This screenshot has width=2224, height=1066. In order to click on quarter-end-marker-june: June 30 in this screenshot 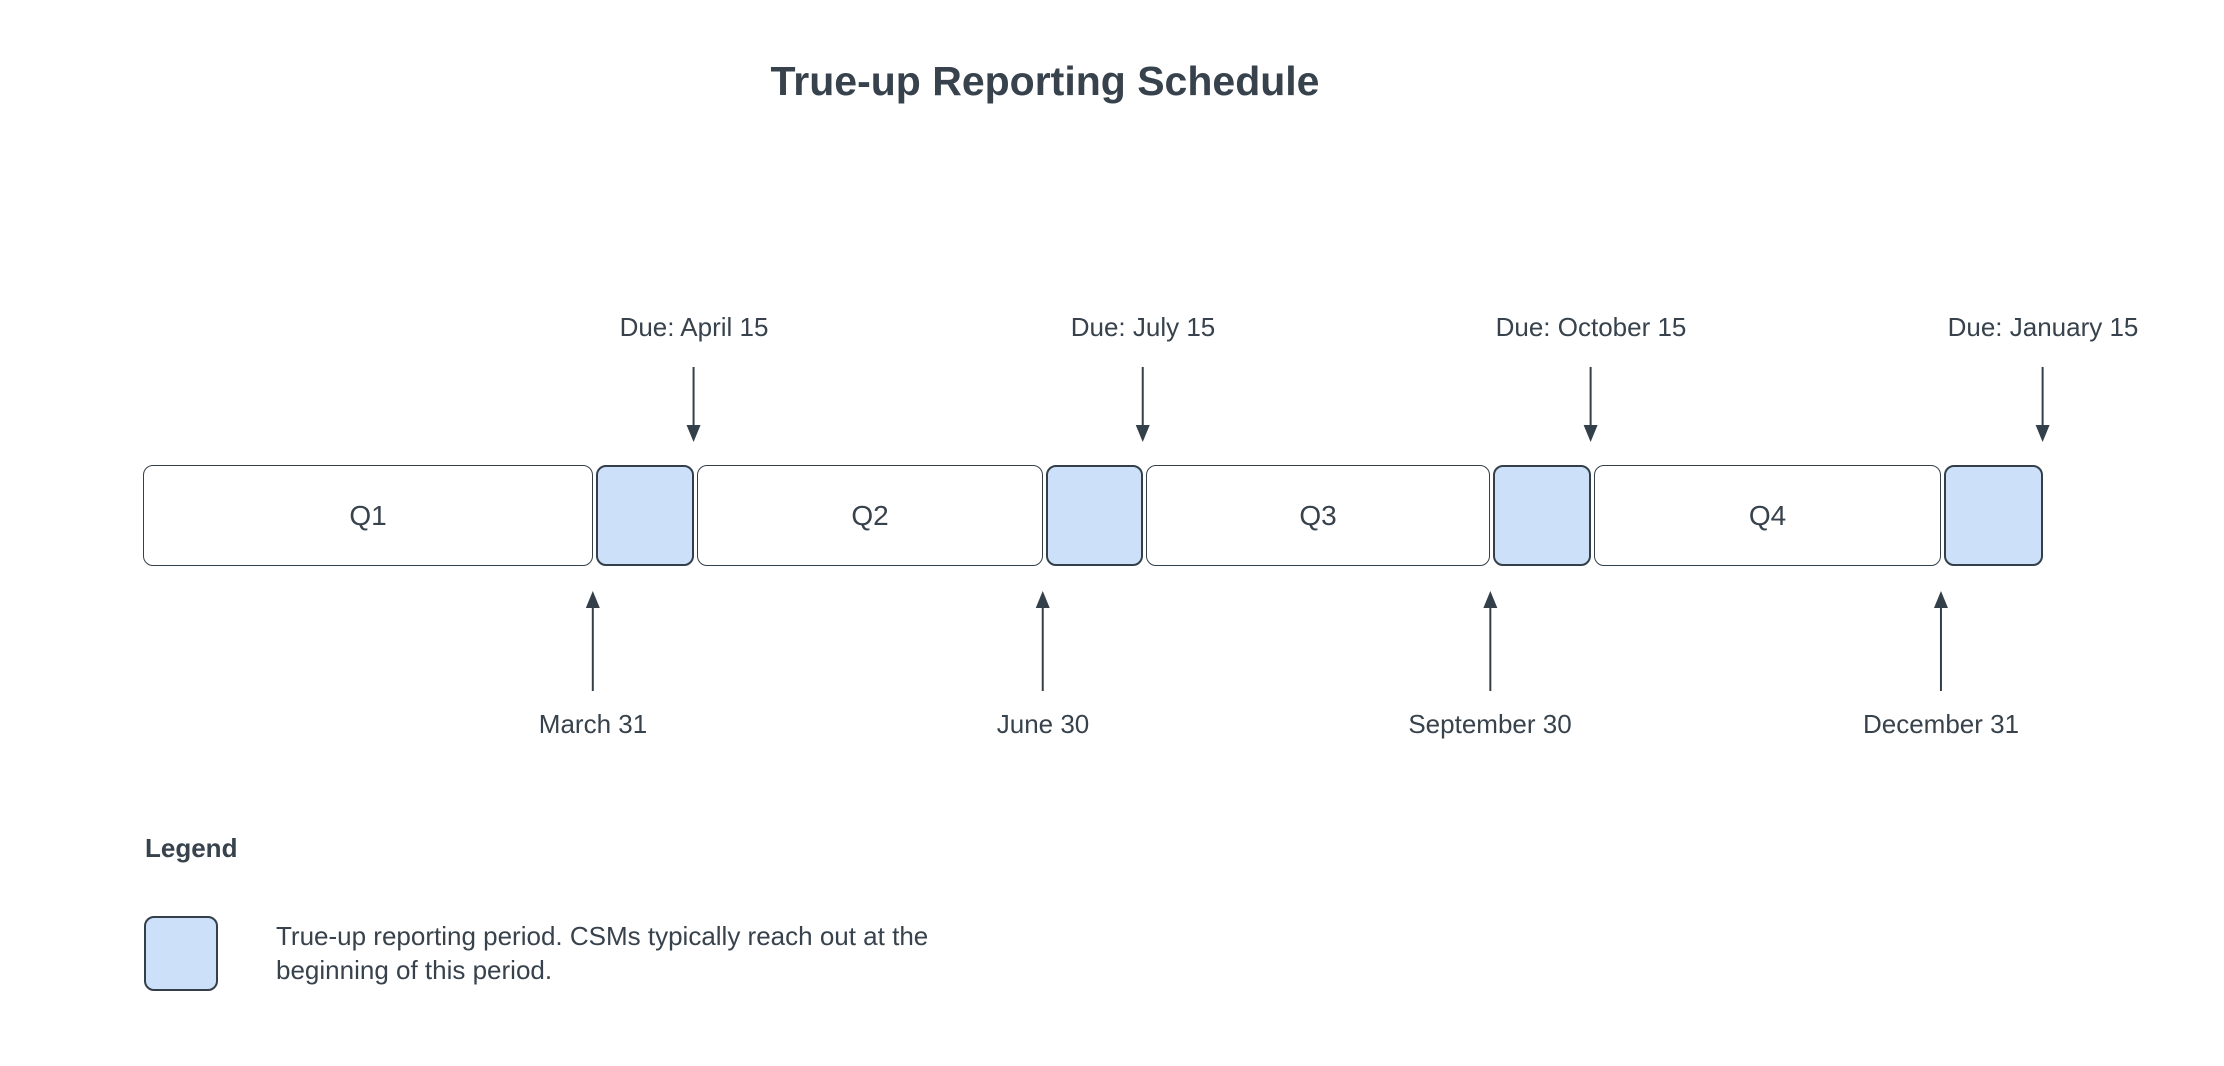, I will do `click(1043, 665)`.